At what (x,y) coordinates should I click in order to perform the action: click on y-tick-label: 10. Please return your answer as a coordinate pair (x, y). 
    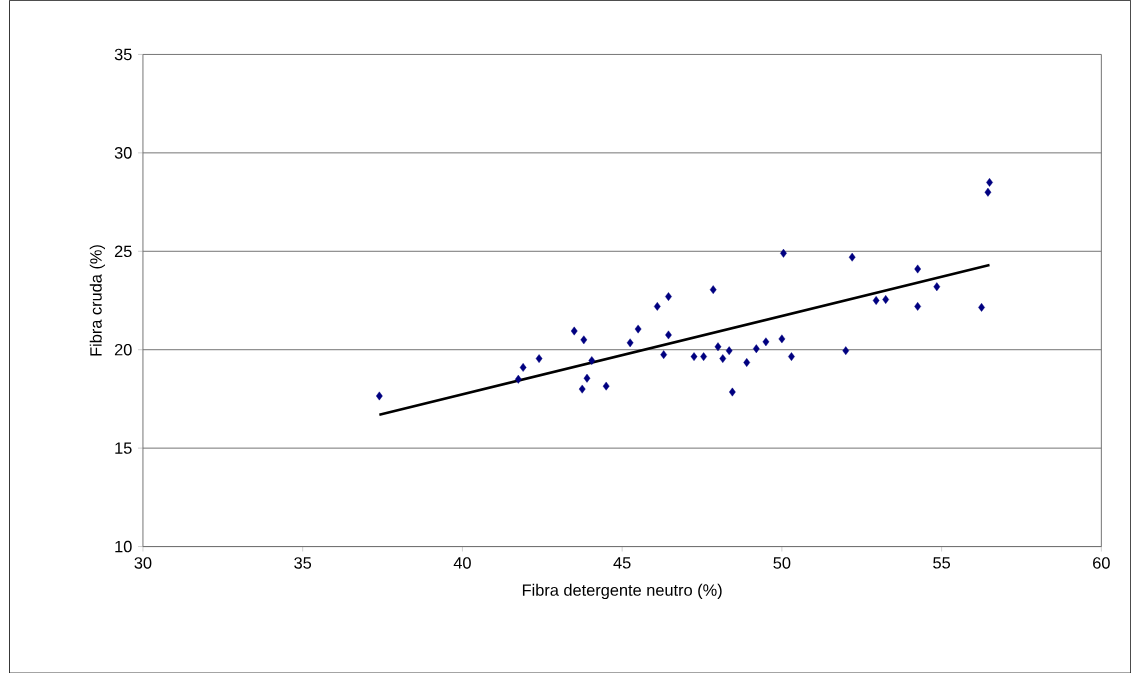
    Looking at the image, I should click on (123, 546).